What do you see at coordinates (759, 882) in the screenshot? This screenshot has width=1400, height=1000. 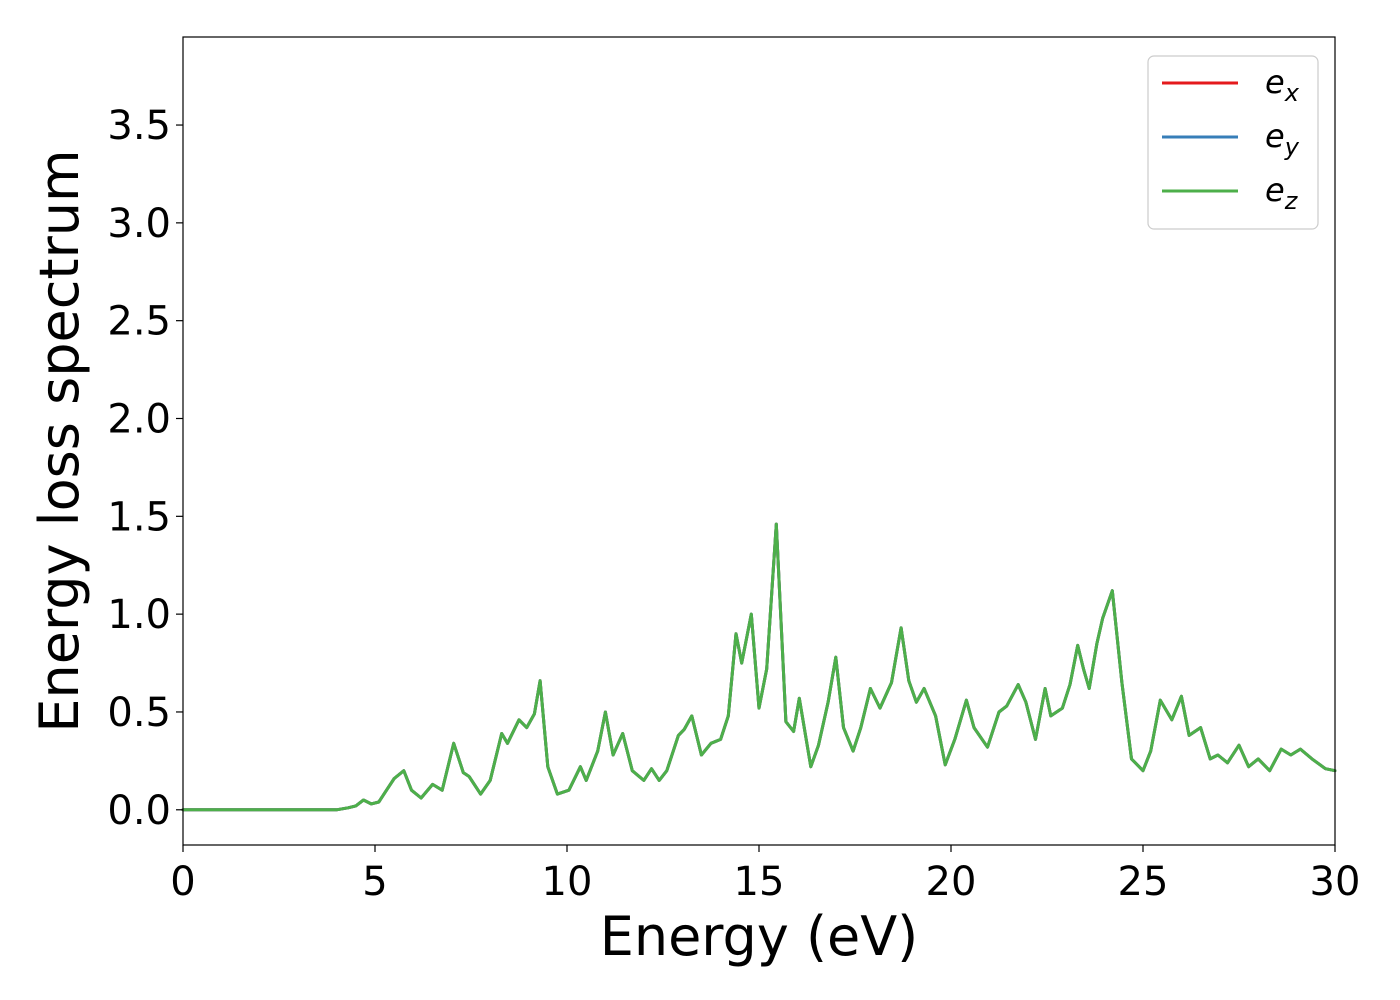 I see `x-tick-label: 15` at bounding box center [759, 882].